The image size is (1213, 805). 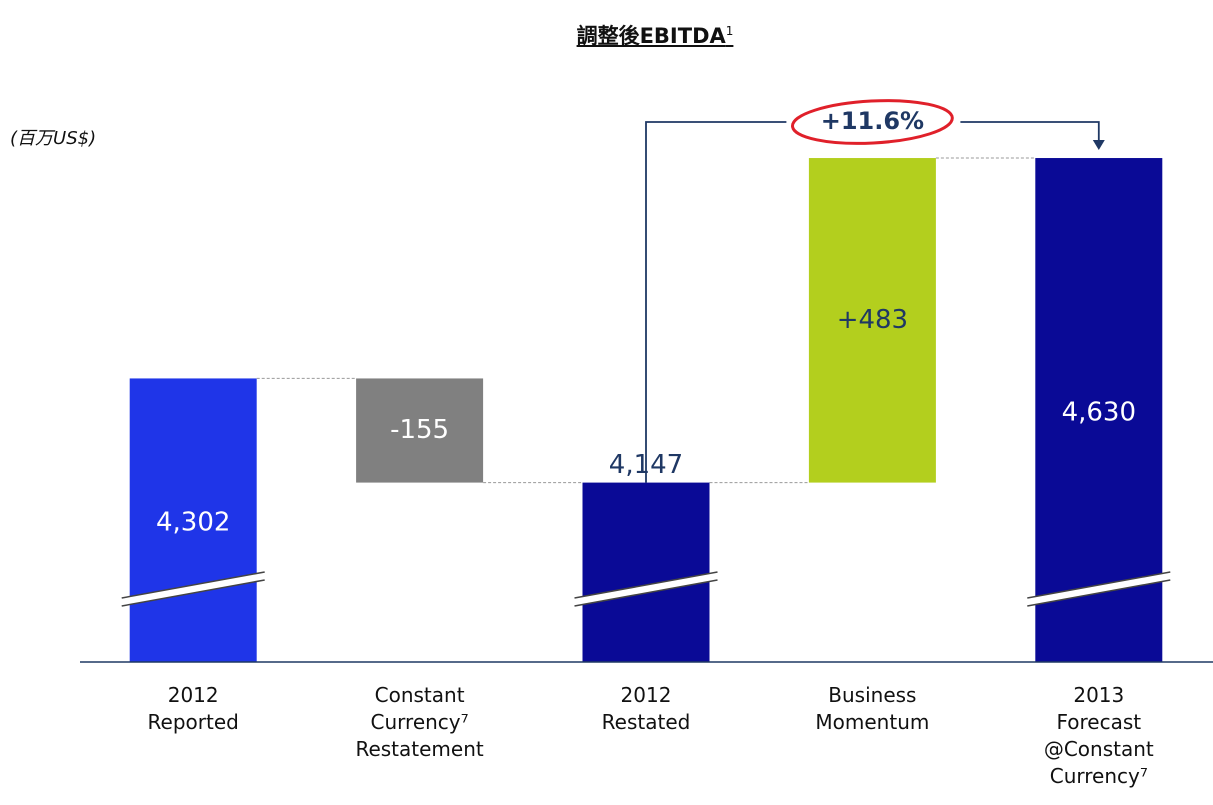 I want to click on data-label: -155, so click(x=419, y=430).